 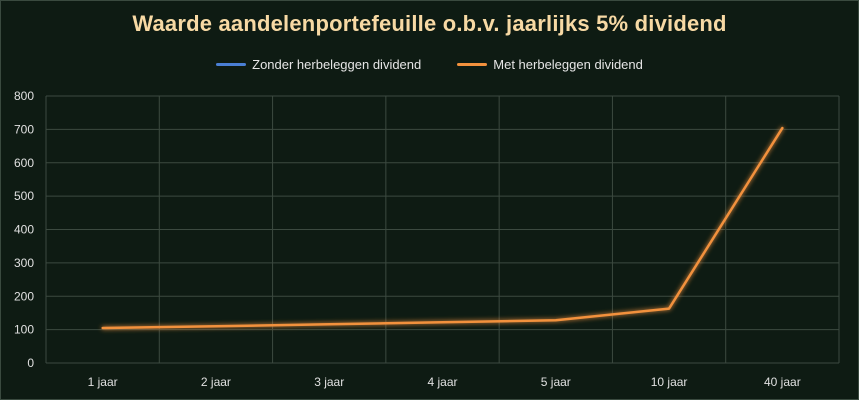 I want to click on x-tick-label: 1 jaar, so click(x=103, y=382).